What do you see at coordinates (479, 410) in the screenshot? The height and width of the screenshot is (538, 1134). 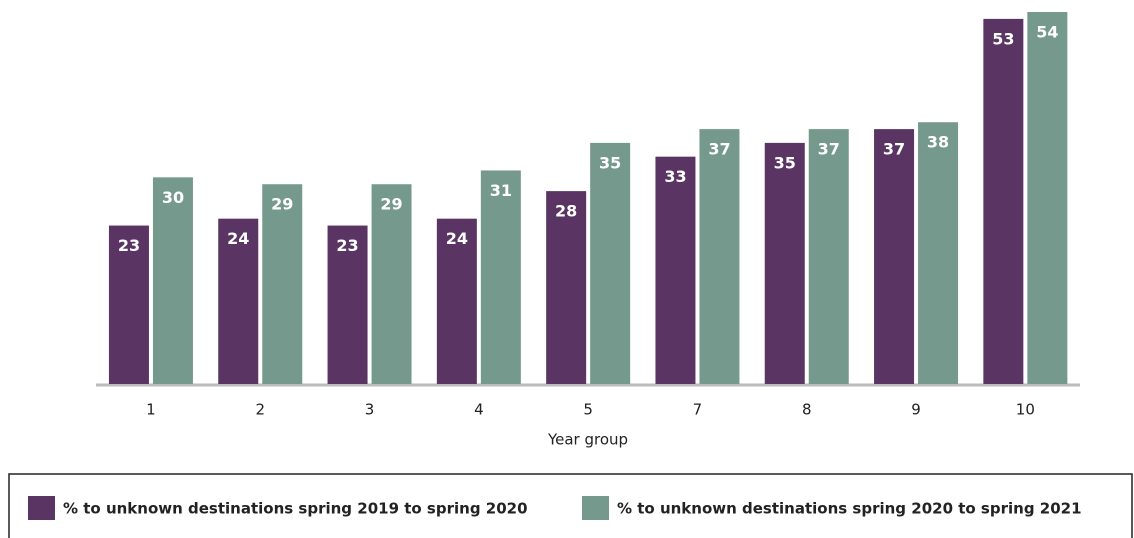 I see `x-tick-label: 4` at bounding box center [479, 410].